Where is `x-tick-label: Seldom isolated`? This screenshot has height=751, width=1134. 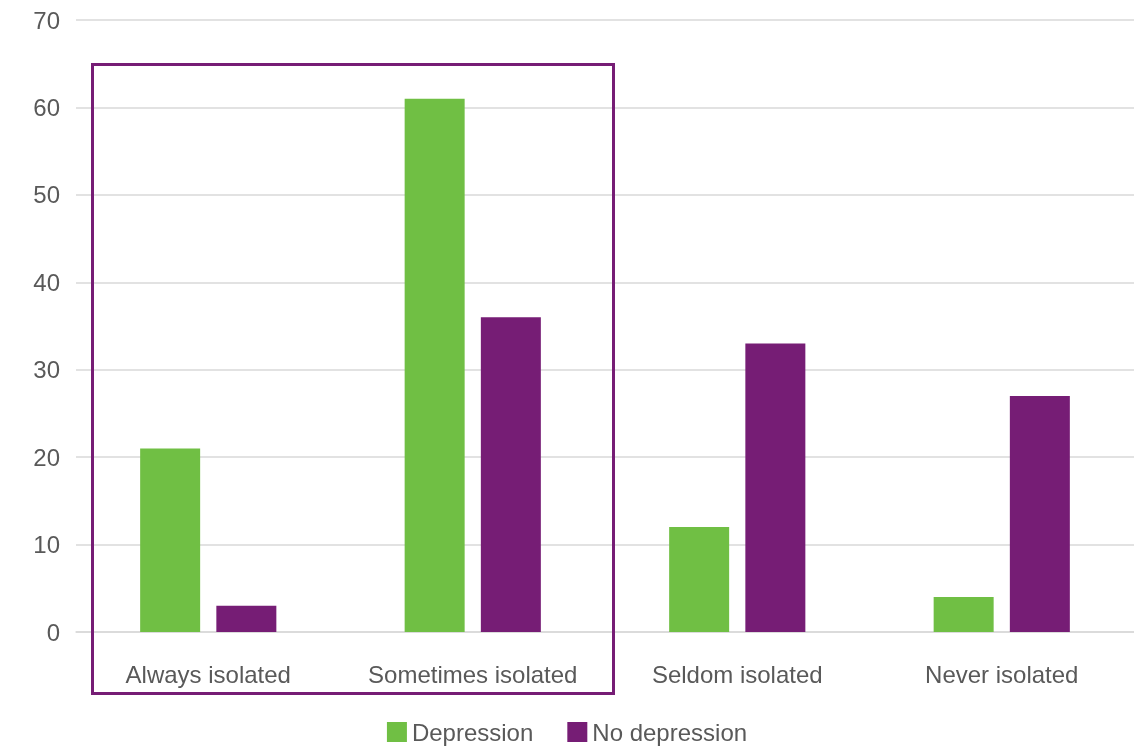
x-tick-label: Seldom isolated is located at coordinates (737, 674).